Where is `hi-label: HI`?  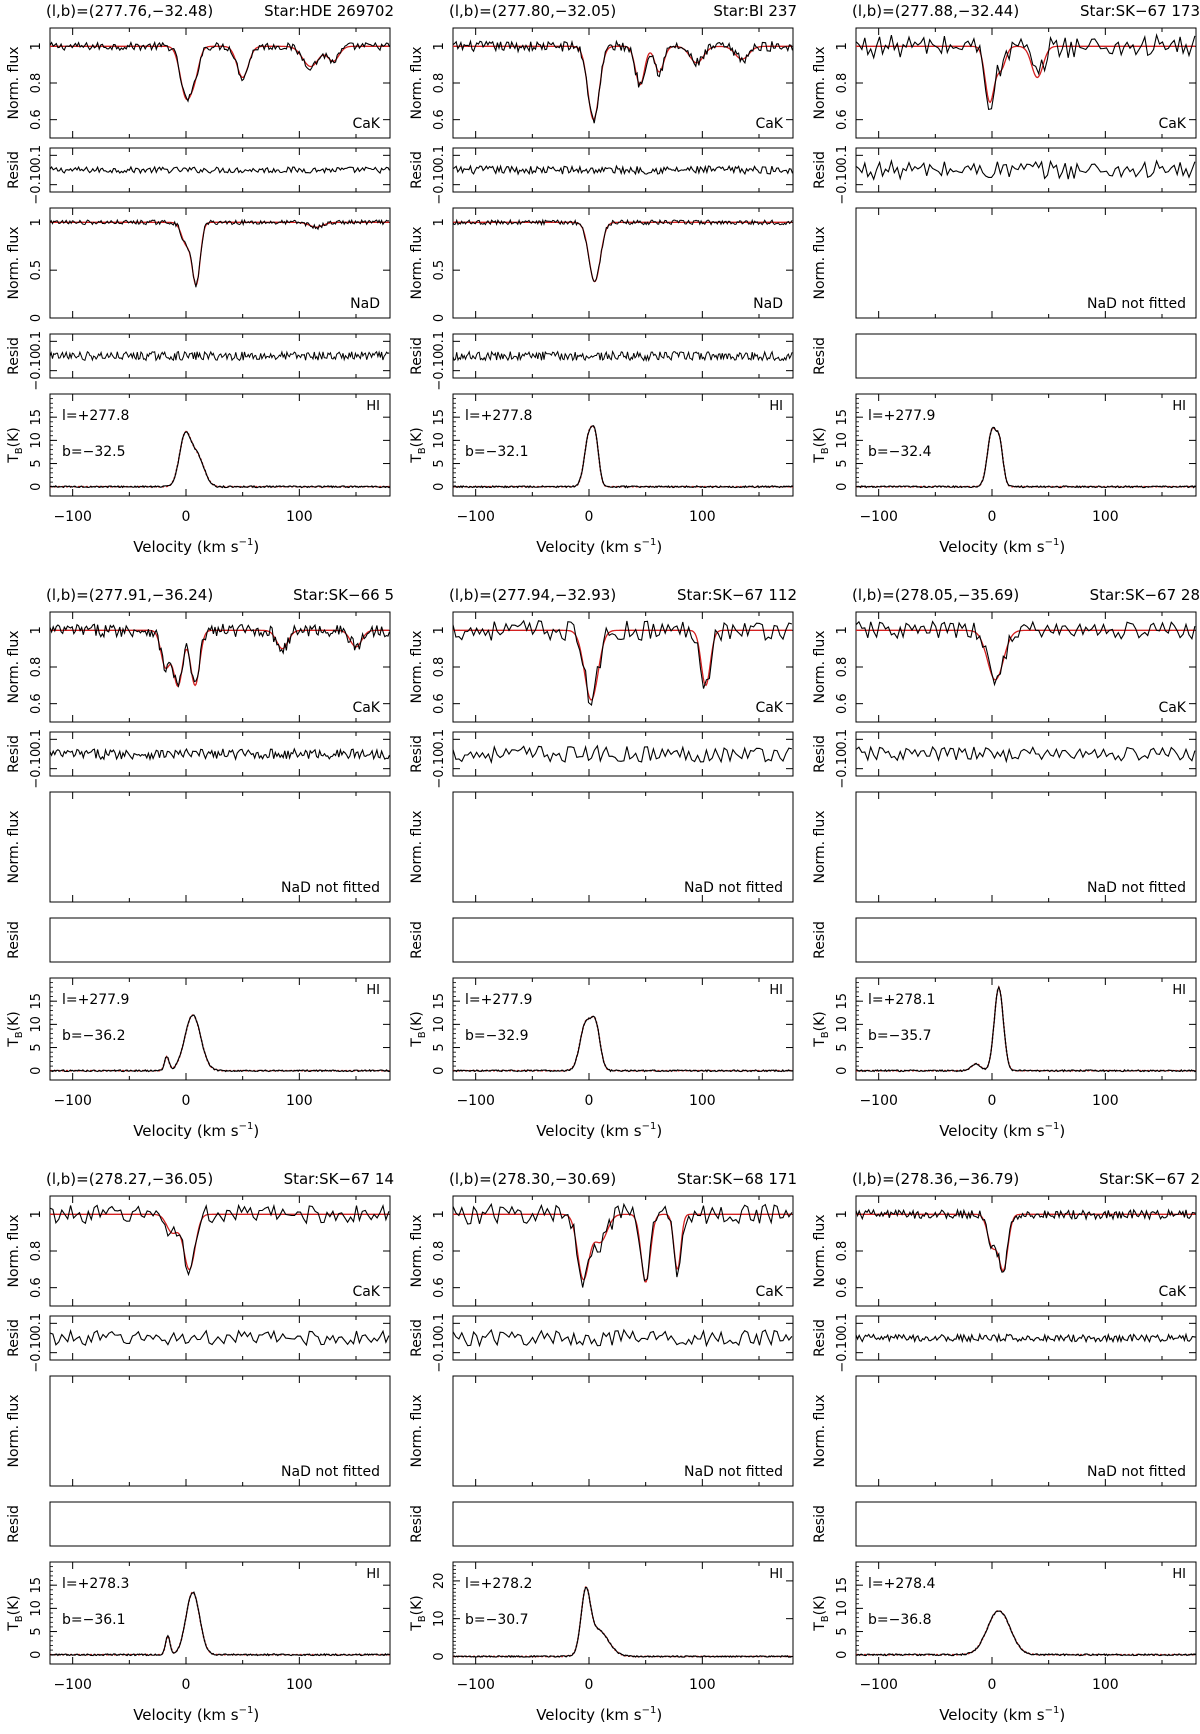 hi-label: HI is located at coordinates (776, 990).